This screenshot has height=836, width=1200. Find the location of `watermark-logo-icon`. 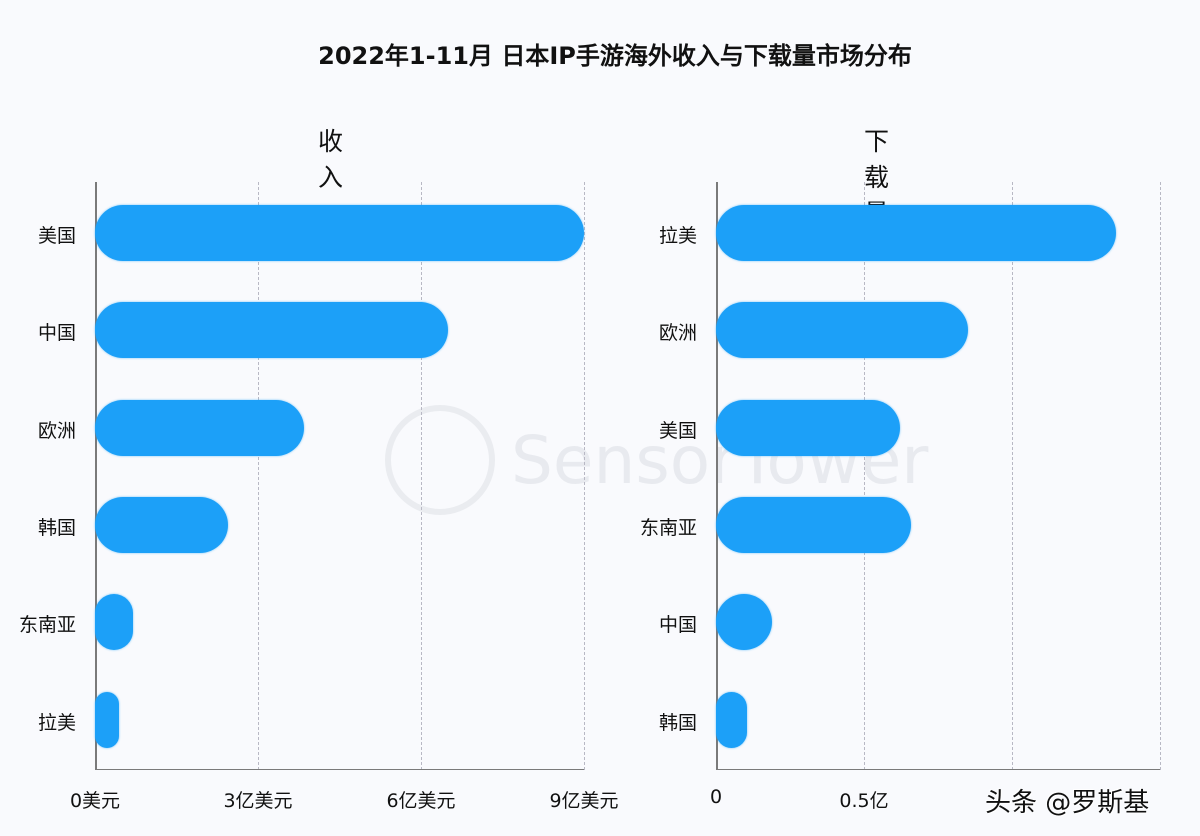

watermark-logo-icon is located at coordinates (440, 460).